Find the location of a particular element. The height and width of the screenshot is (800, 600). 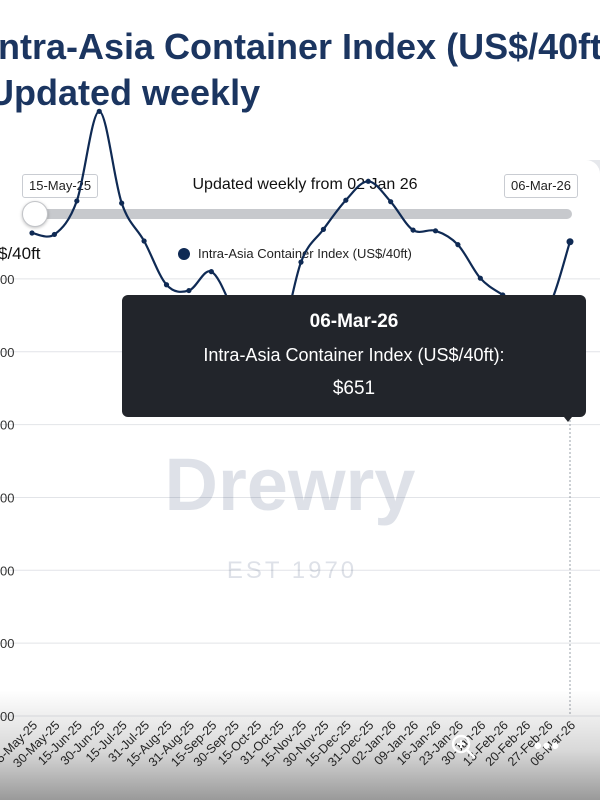

tooltip-series-label: Intra-Asia Container Index (US$/40ft): is located at coordinates (354, 355).